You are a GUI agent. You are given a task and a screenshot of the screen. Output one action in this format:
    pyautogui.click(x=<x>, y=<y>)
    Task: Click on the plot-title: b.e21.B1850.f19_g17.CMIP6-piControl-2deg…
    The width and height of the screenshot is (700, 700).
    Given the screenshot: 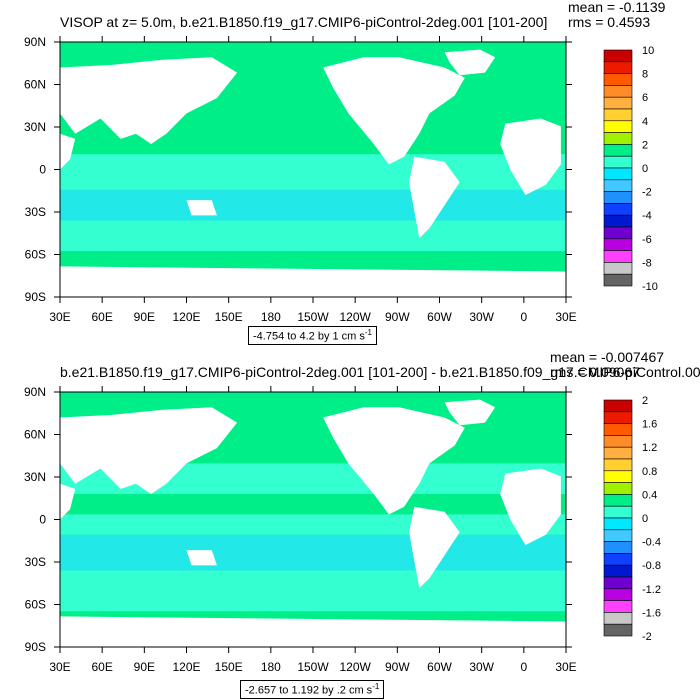 What is the action you would take?
    pyautogui.click(x=380, y=372)
    